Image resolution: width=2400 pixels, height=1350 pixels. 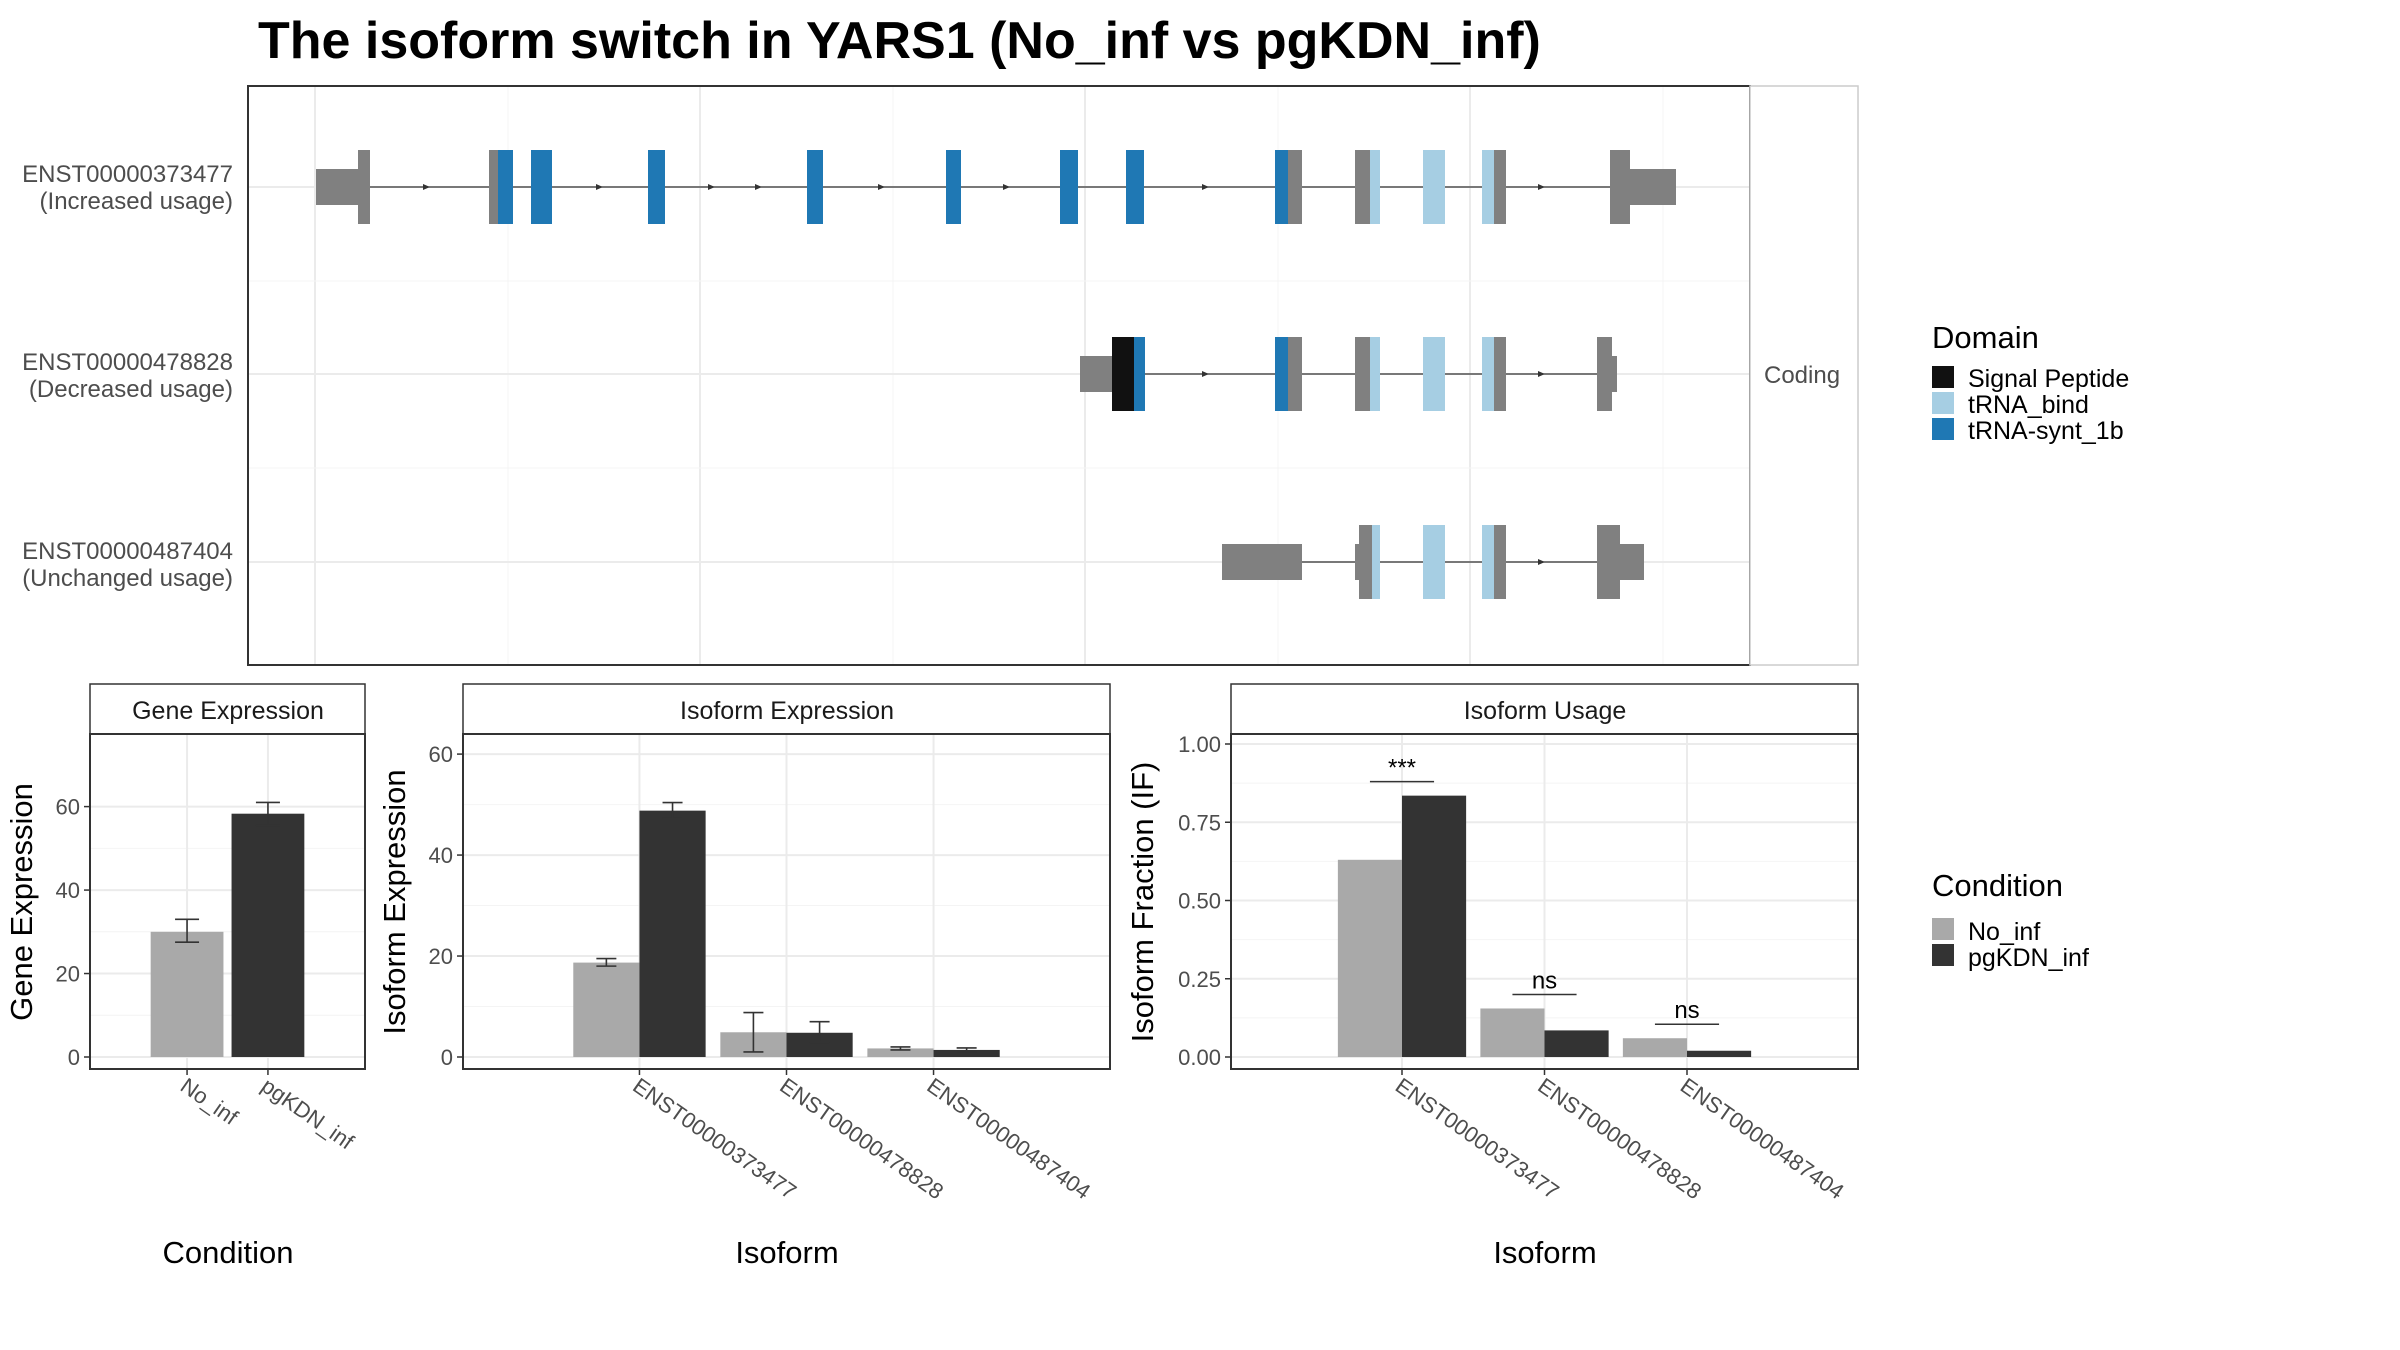 I want to click on isoform-label-3-id: ENST00000487404, so click(x=127, y=551).